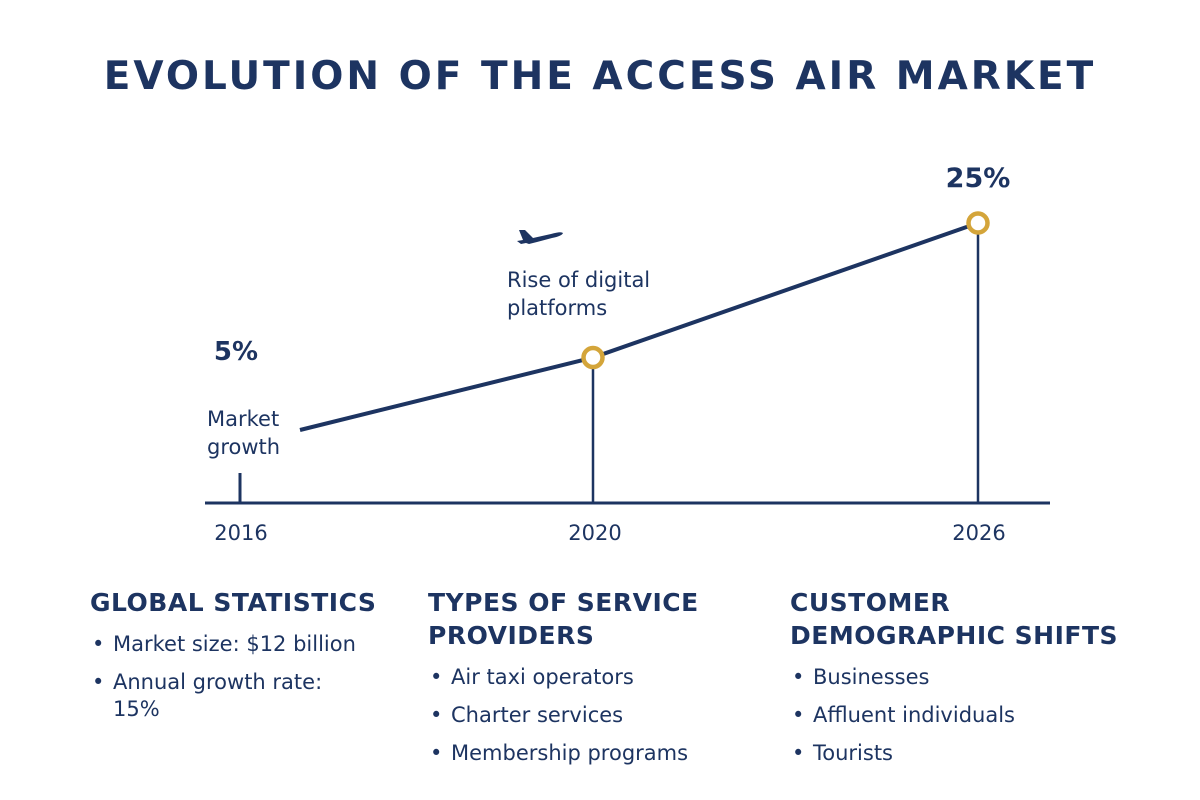 The image size is (1200, 800). What do you see at coordinates (853, 753) in the screenshot?
I see `list-item-text: Tourists` at bounding box center [853, 753].